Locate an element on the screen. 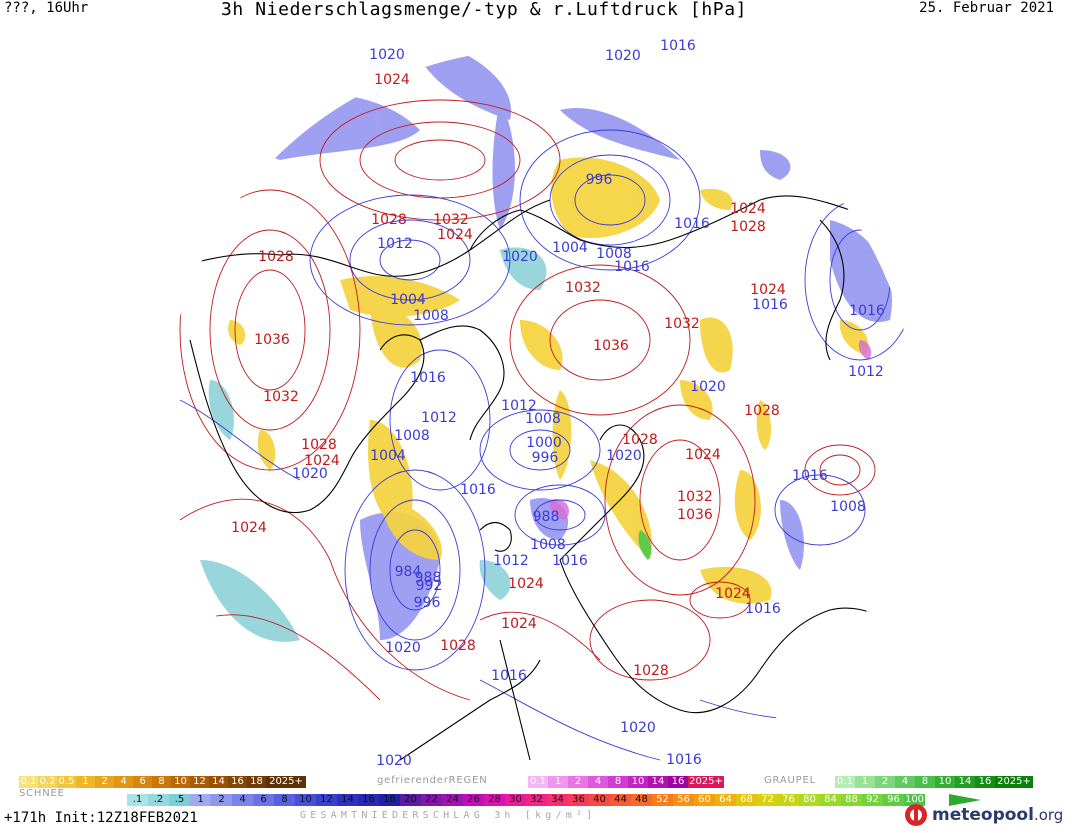  total-precipitation-legend-cell: 76 is located at coordinates (788, 800).